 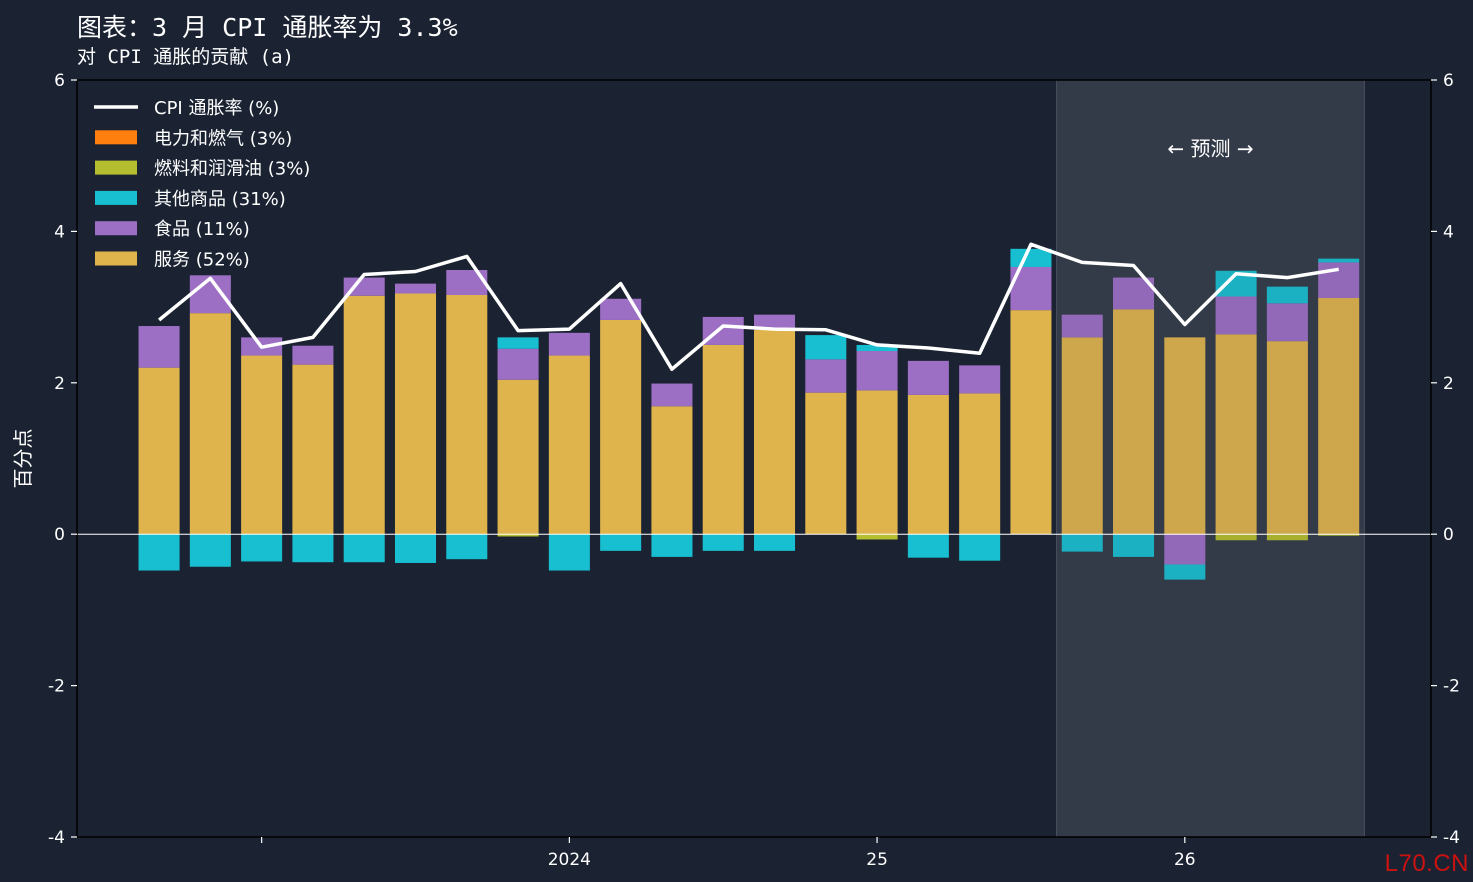 I want to click on legend-swatch-fuels, so click(x=116, y=167).